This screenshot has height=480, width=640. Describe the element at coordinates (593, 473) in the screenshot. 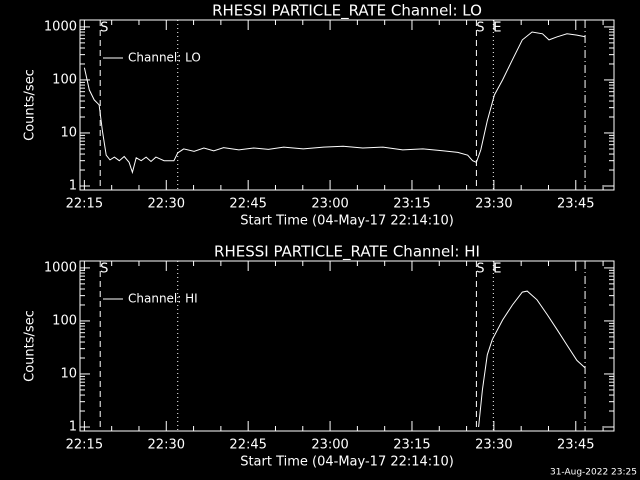

I see `footer: 31-Aug-2022 23:25` at that location.